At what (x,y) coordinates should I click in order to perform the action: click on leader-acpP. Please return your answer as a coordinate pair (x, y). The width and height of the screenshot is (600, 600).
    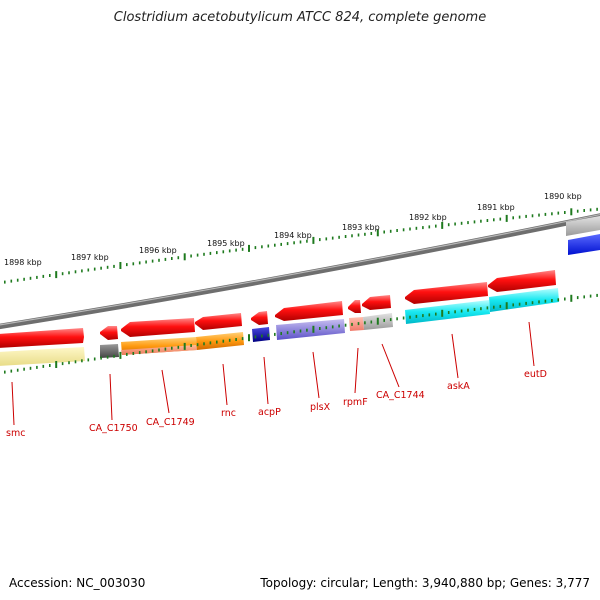
    Looking at the image, I should click on (266, 380).